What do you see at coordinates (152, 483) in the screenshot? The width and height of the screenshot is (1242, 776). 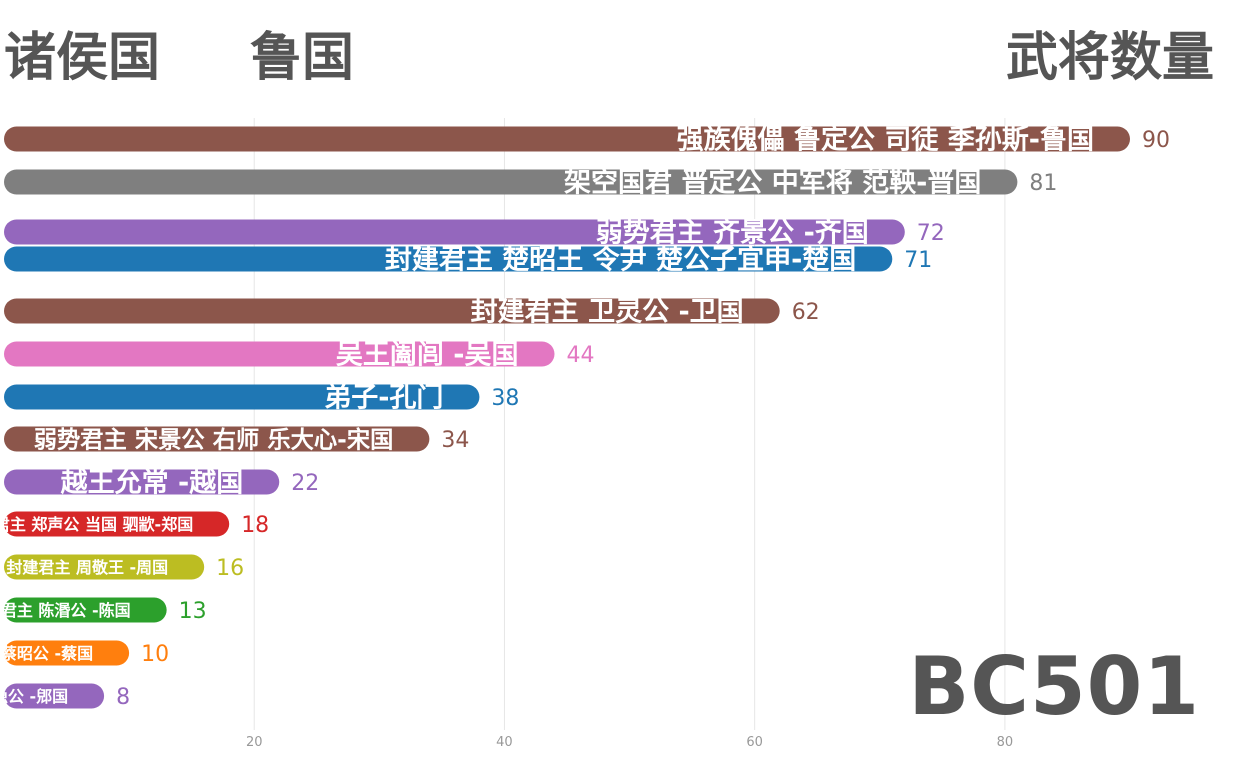 I see `bar-label-8: 越王允常 -越国` at bounding box center [152, 483].